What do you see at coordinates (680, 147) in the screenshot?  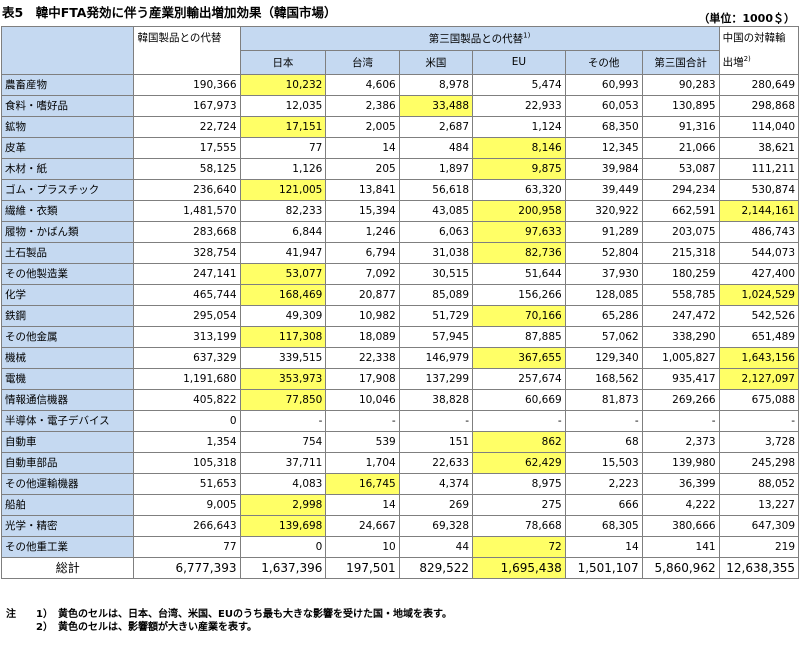 I see `value-cell: 21,066` at bounding box center [680, 147].